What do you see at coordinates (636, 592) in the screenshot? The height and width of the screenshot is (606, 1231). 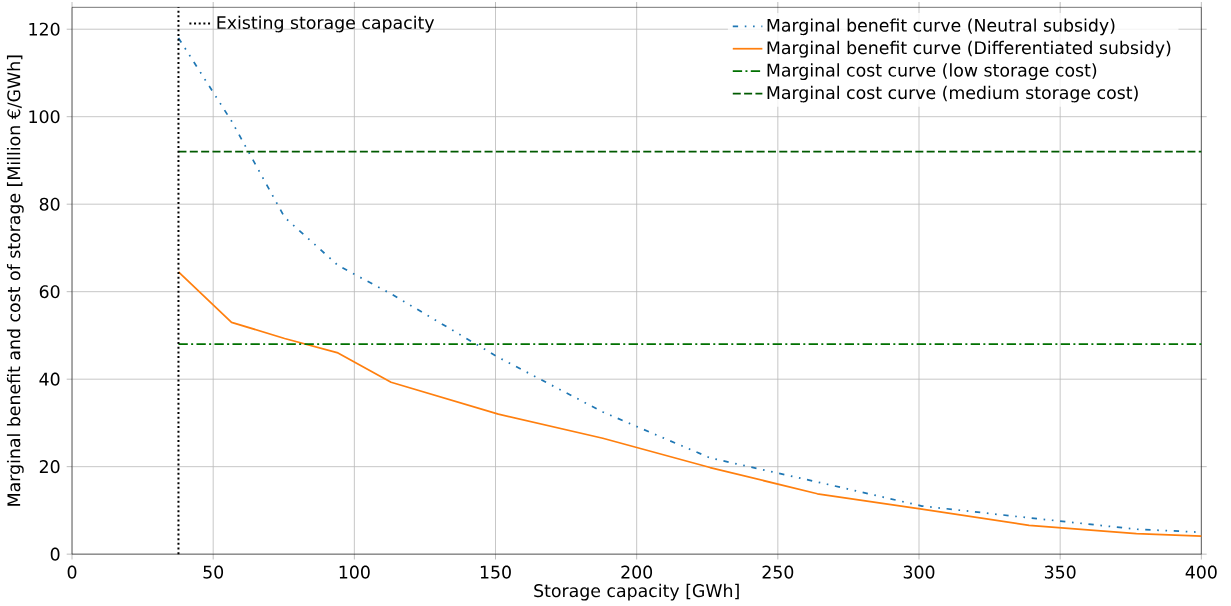 I see `x-axis-title: Storage capacity [GWh]` at bounding box center [636, 592].